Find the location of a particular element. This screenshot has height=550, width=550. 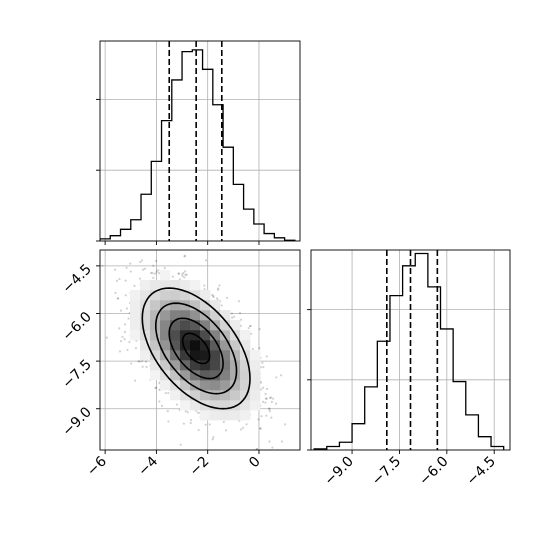

histogram-step is located at coordinates (198, 145).